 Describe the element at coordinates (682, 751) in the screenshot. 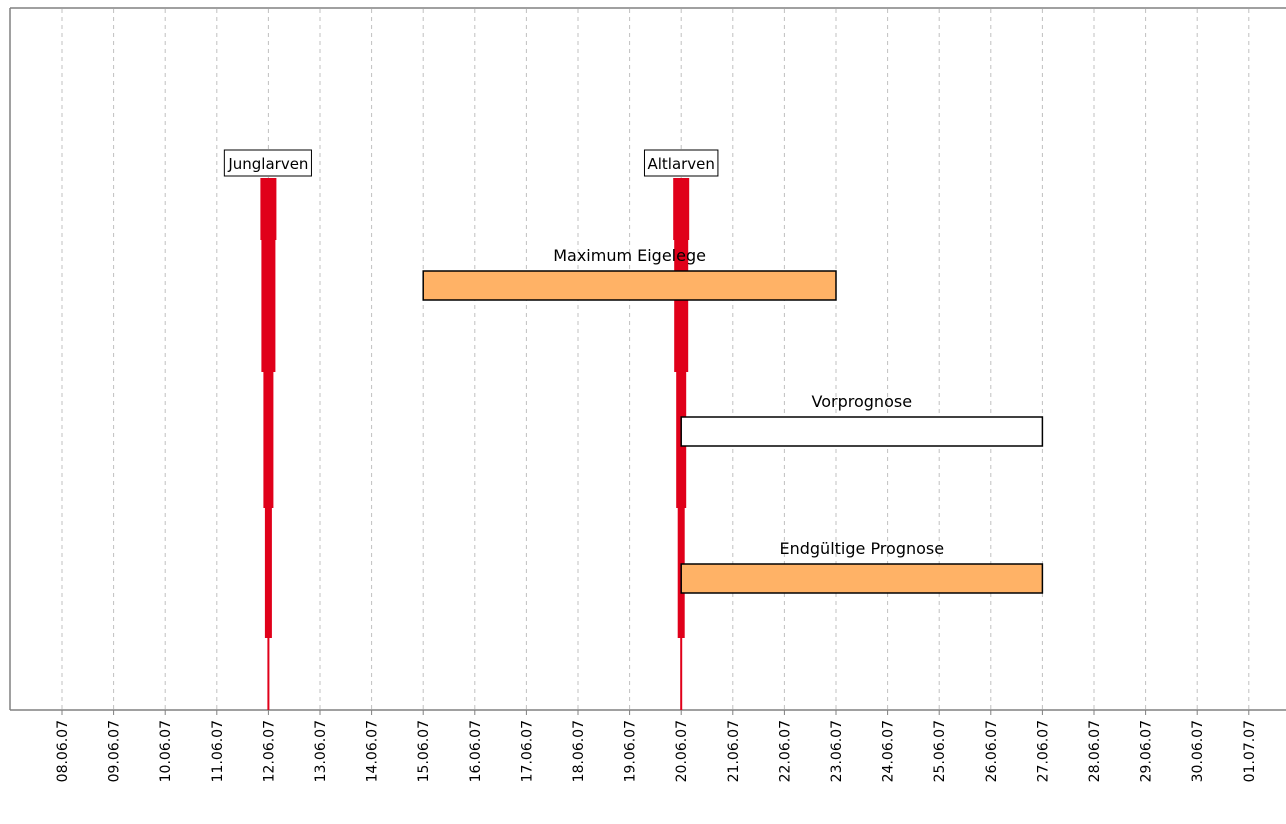

I see `x-tick-label: 20.06.07` at that location.